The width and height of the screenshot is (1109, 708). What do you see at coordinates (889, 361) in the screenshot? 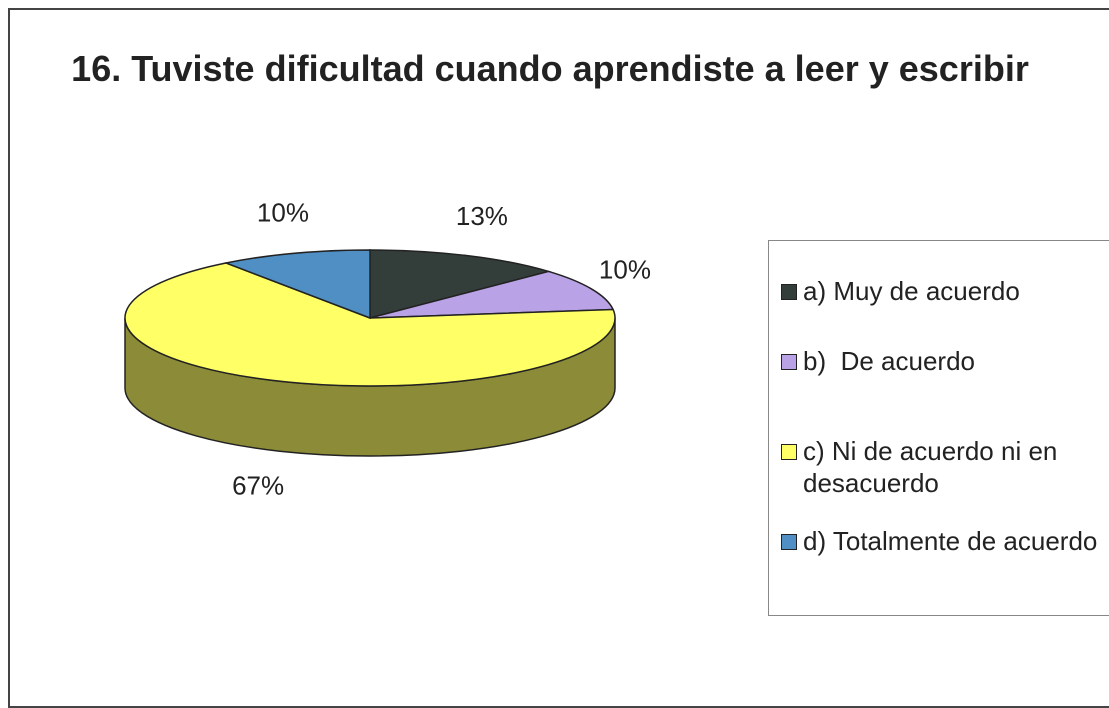
I see `legend-label: b) De acuerdo` at bounding box center [889, 361].